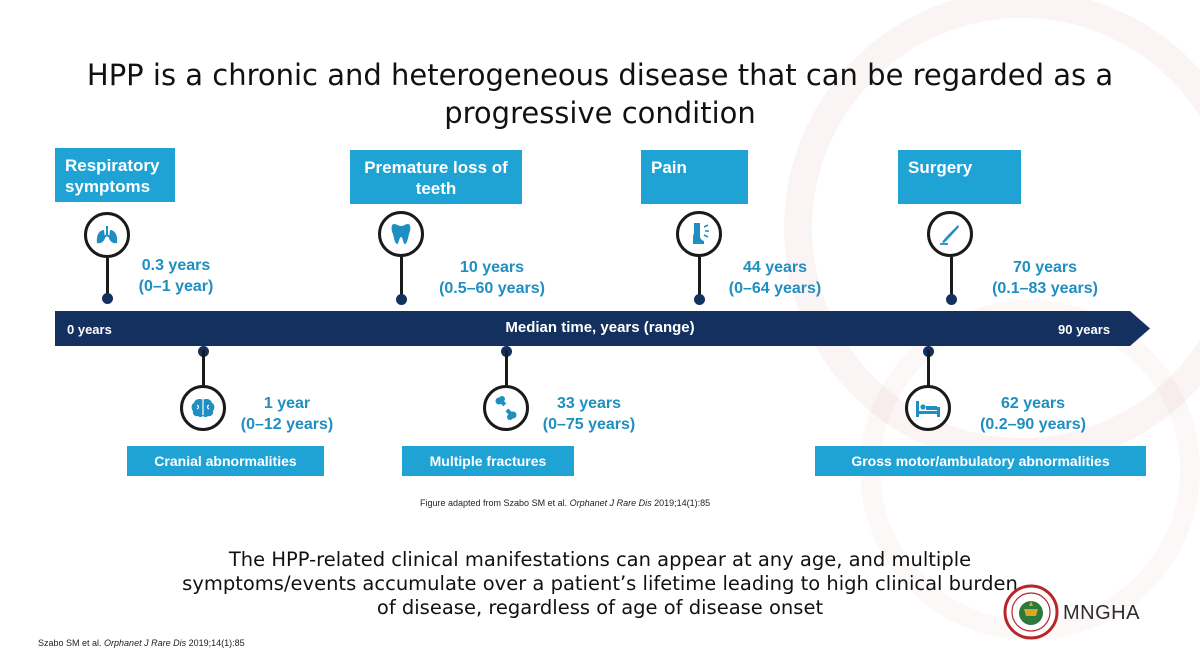 The image size is (1200, 663). I want to click on event-median-surgery: 70 years, so click(1045, 267).